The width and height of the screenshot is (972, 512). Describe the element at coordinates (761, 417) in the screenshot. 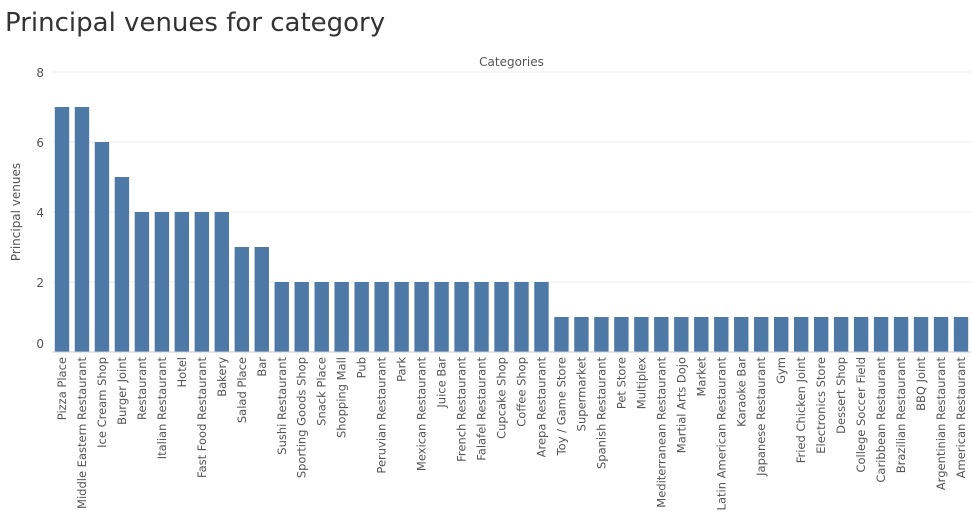

I see `x-tick-label: Japanese Restaurant` at that location.